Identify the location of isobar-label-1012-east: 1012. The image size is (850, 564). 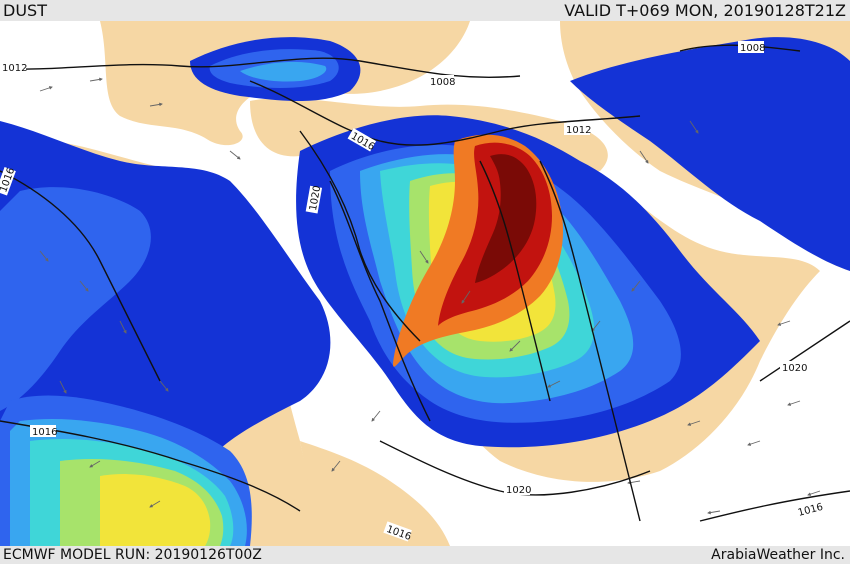
(577, 129).